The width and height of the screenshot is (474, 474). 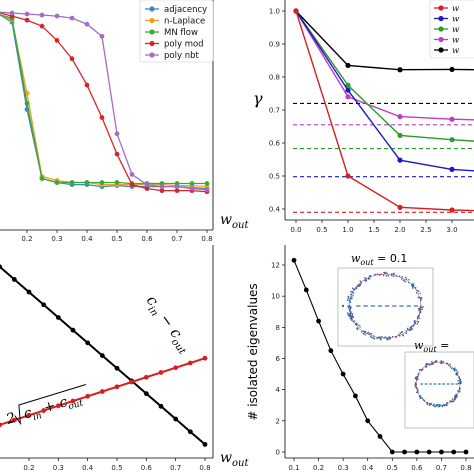 I want to click on x-tick-label: 0.4, so click(x=88, y=468).